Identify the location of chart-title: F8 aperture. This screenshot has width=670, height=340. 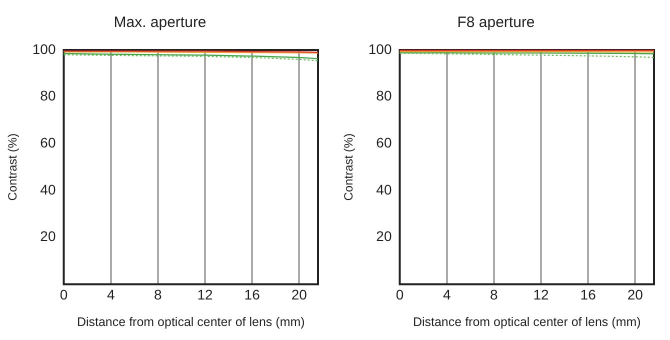
(496, 23).